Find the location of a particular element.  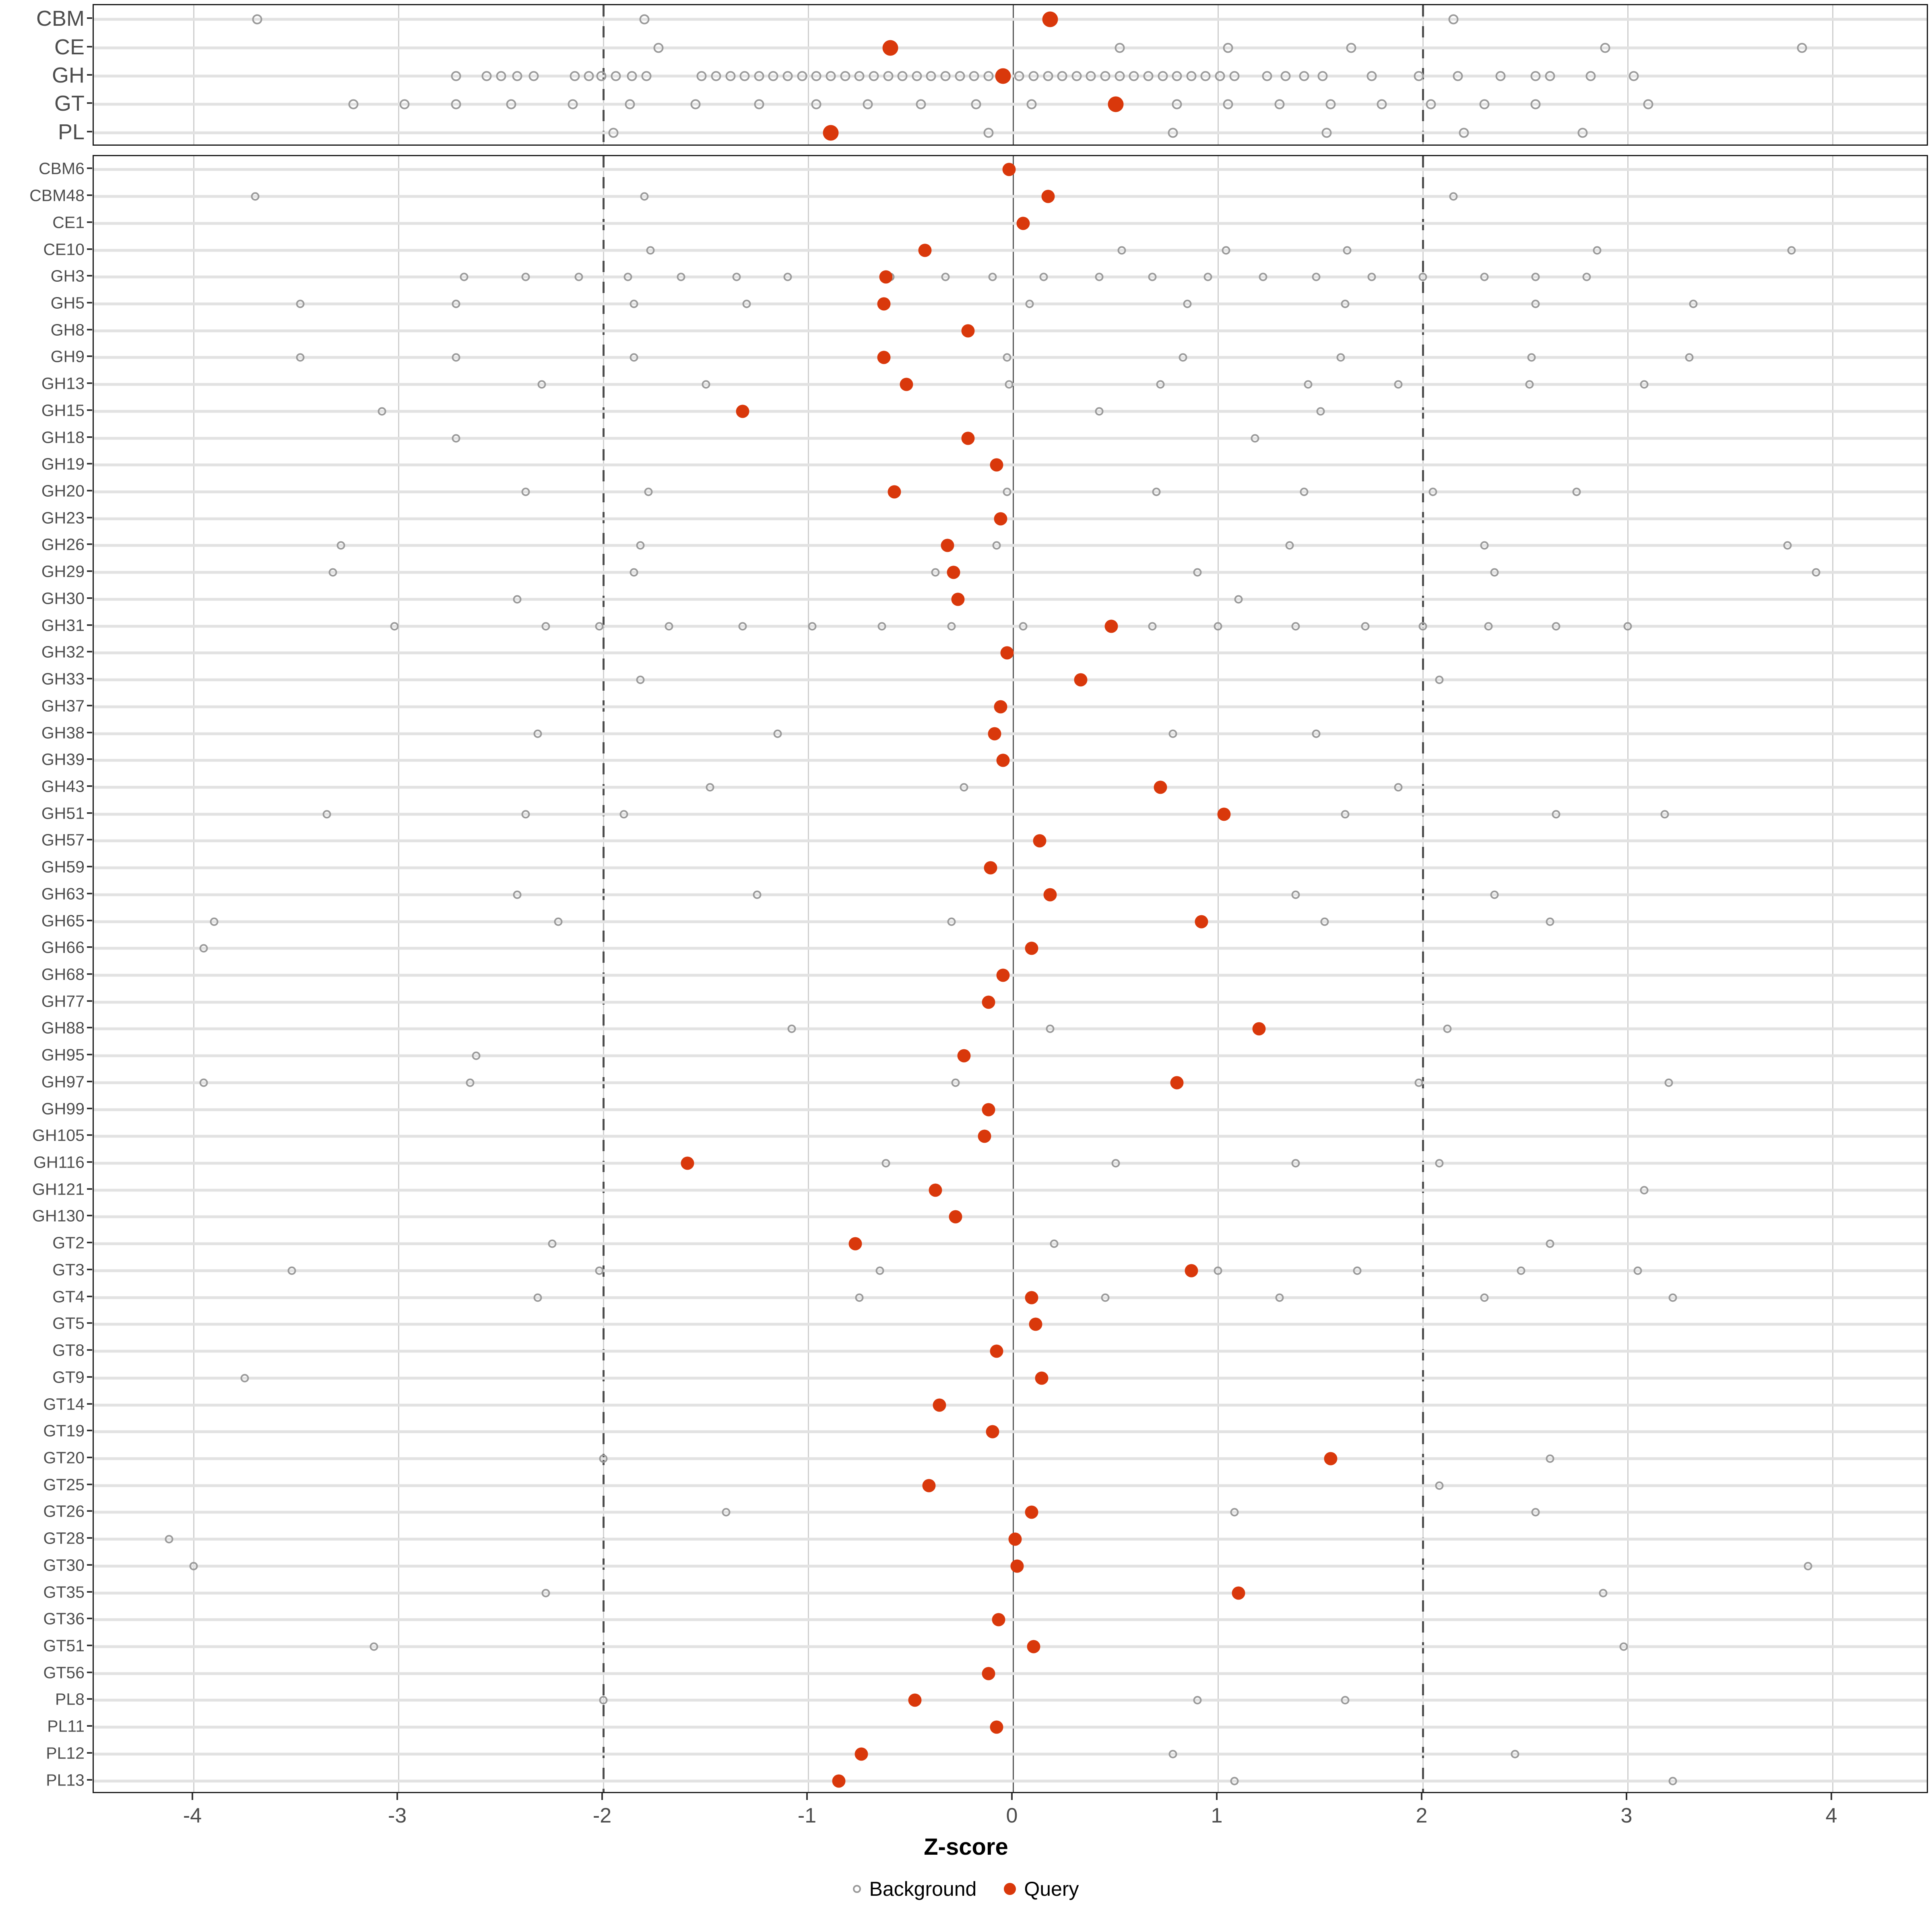

query-point-GH5 is located at coordinates (884, 304).